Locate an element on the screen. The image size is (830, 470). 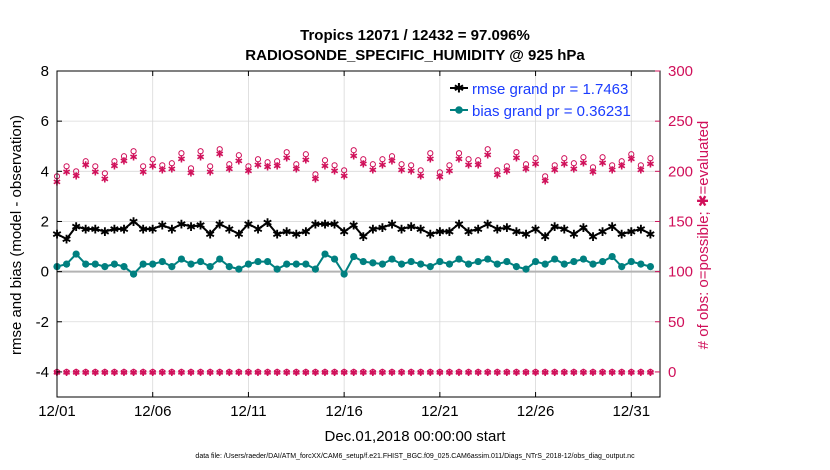
legend-bias-label: bias grand pr = 0.36231 is located at coordinates (551, 111).